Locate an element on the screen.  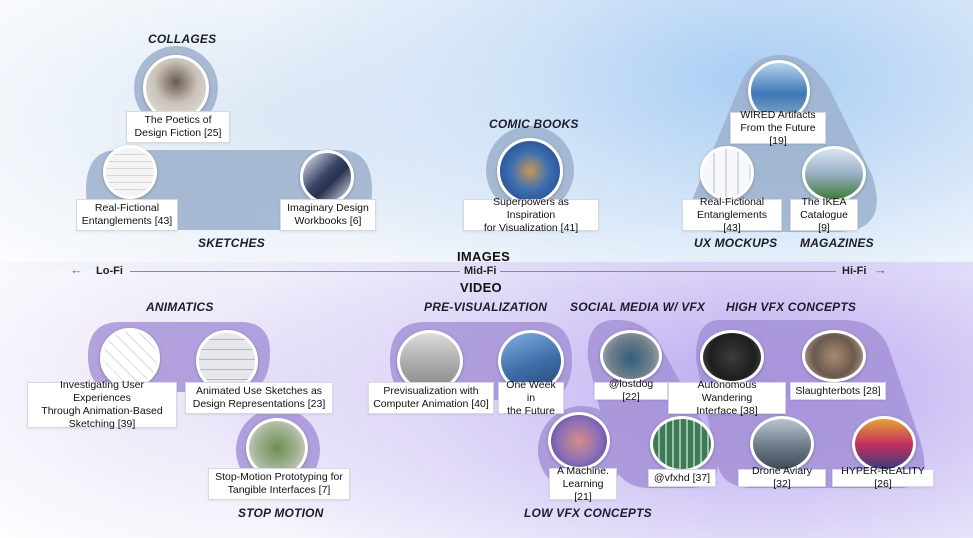
ux-thumbnail is located at coordinates (727, 173).